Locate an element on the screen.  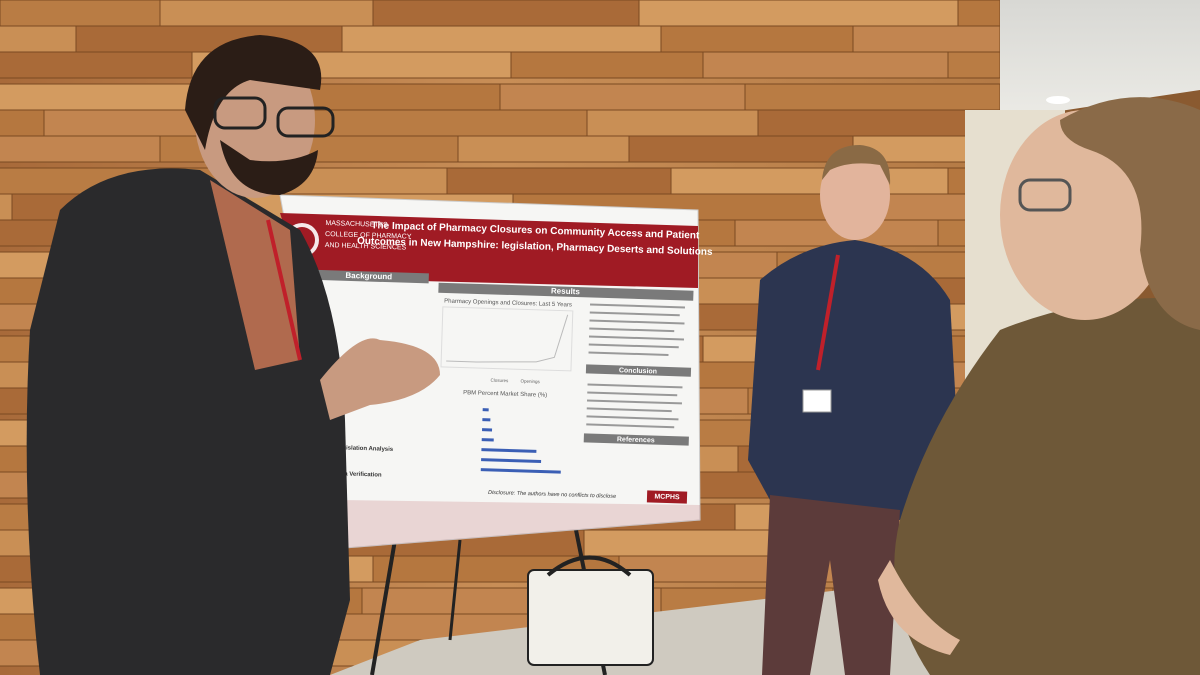
section-heading: References is located at coordinates (636, 440).